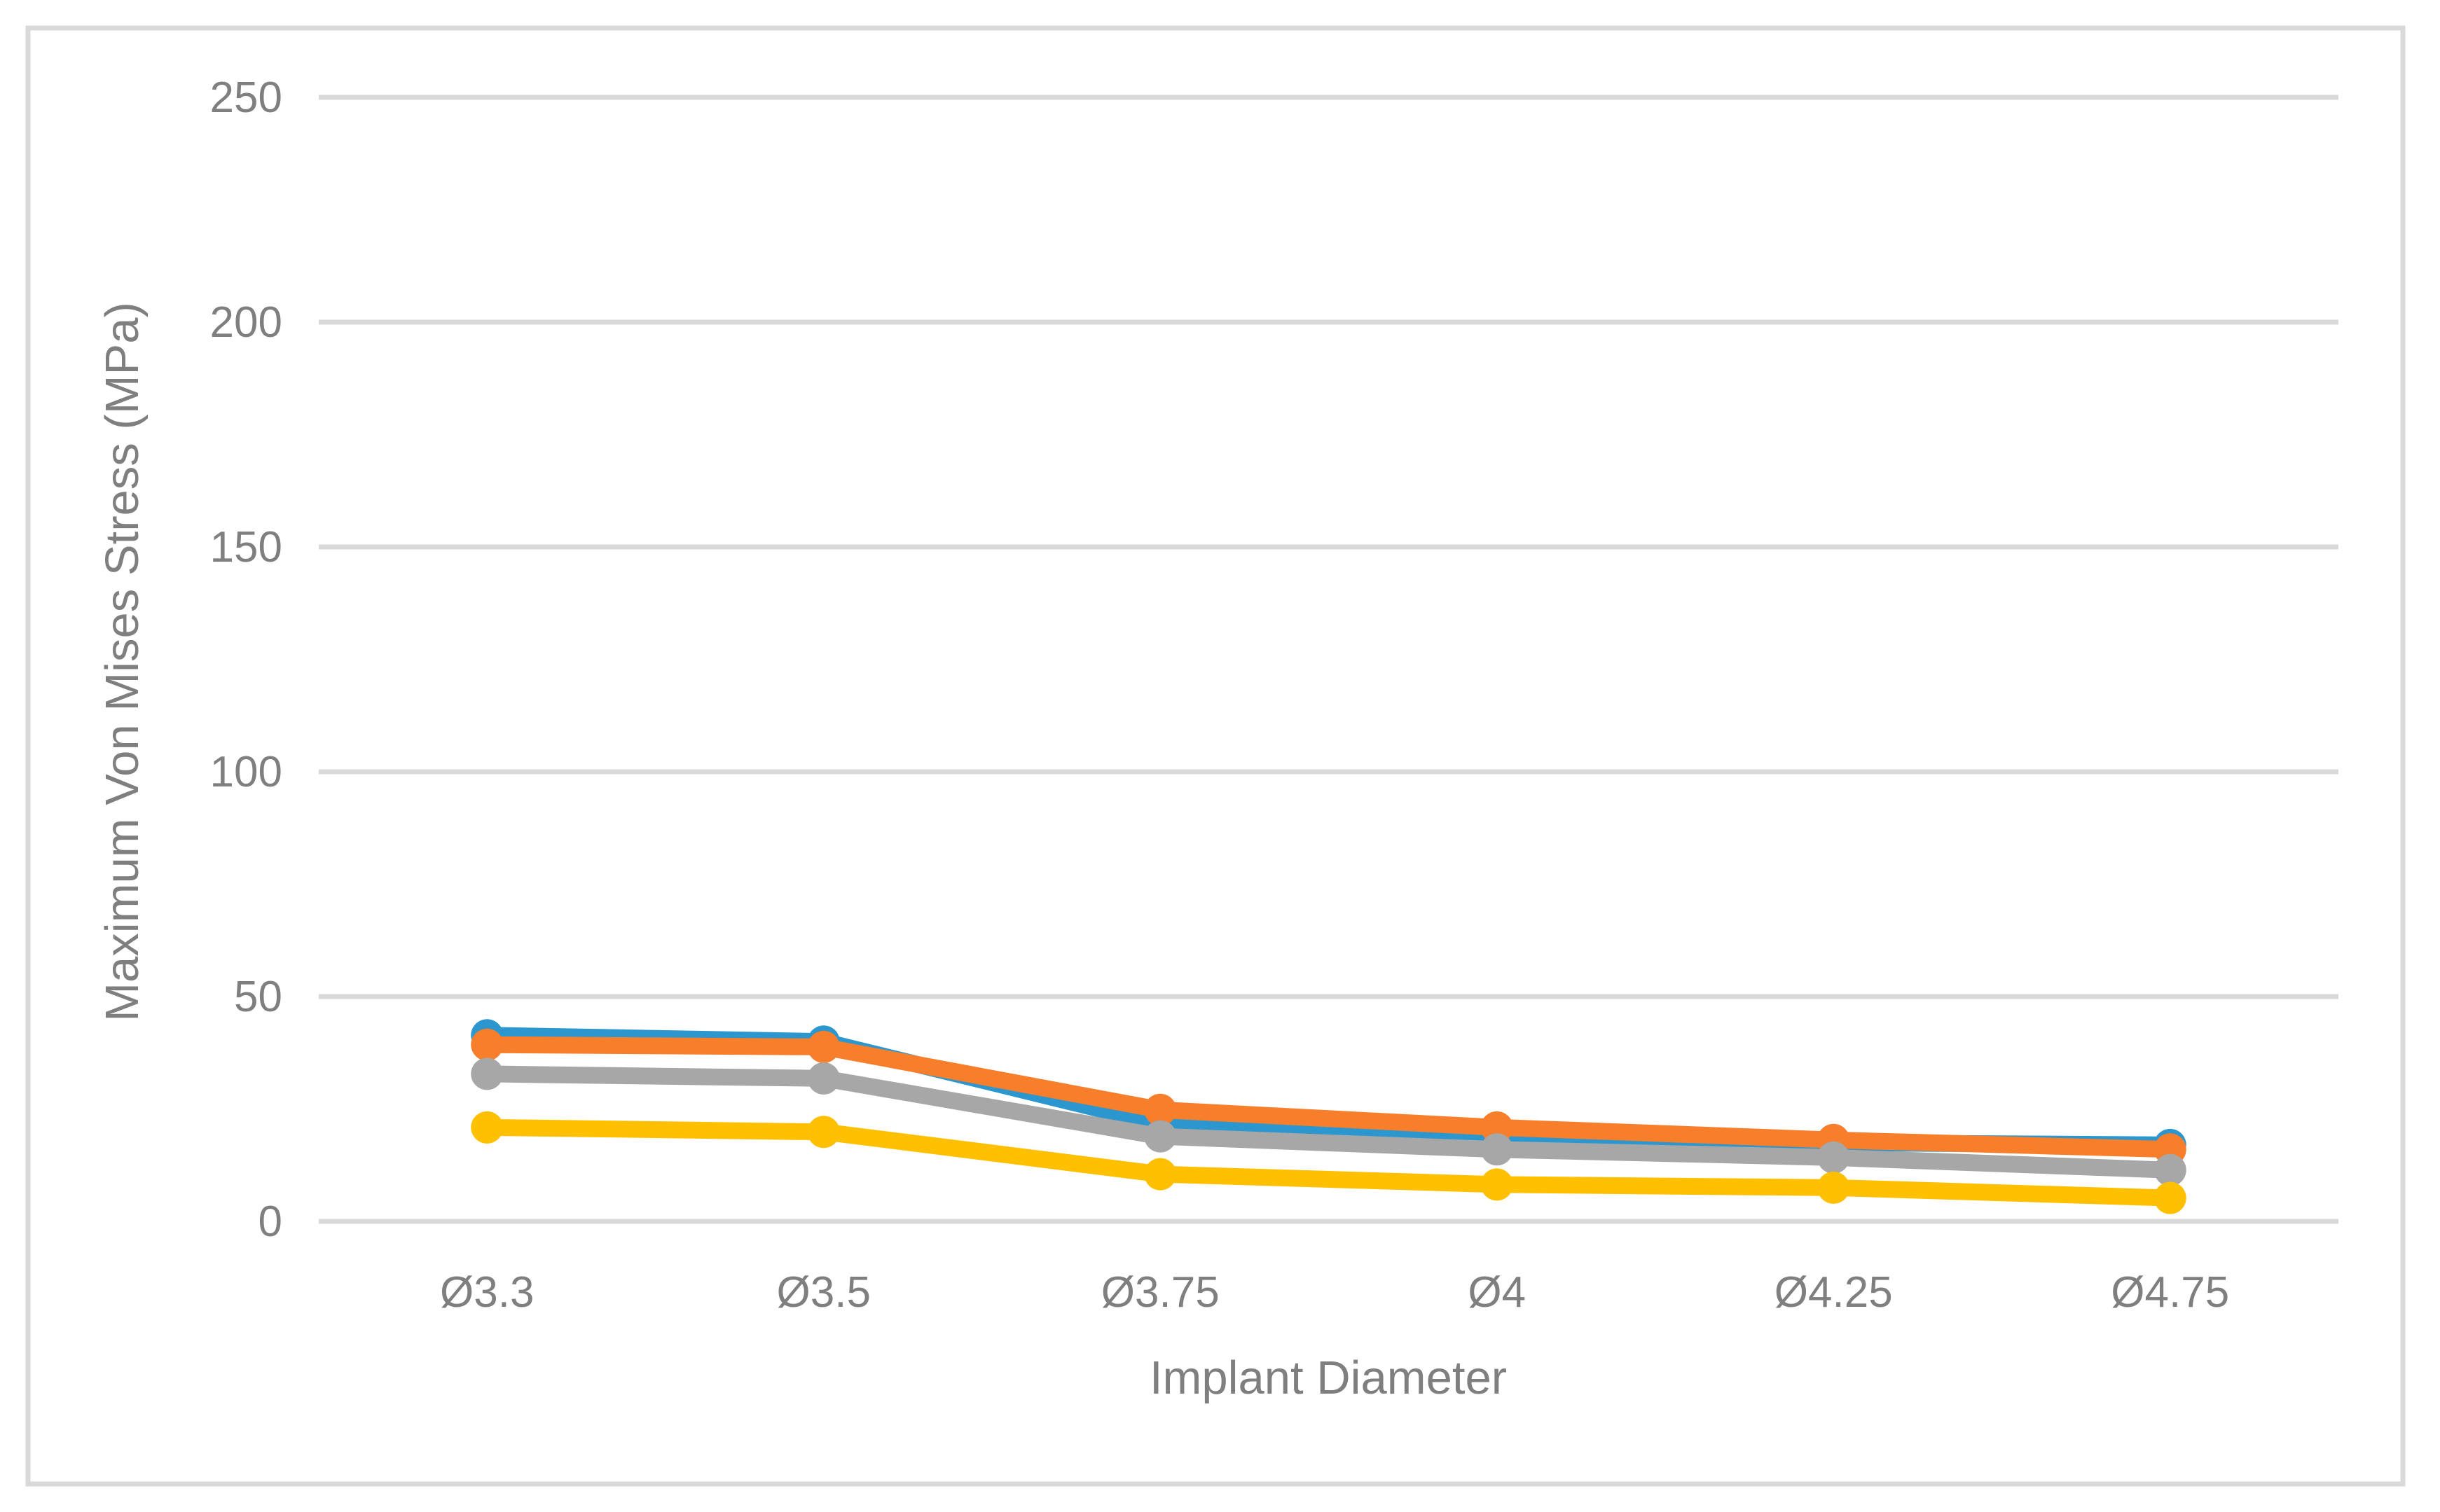 Image resolution: width=2440 pixels, height=1512 pixels. I want to click on y-tick-label: 250, so click(246, 98).